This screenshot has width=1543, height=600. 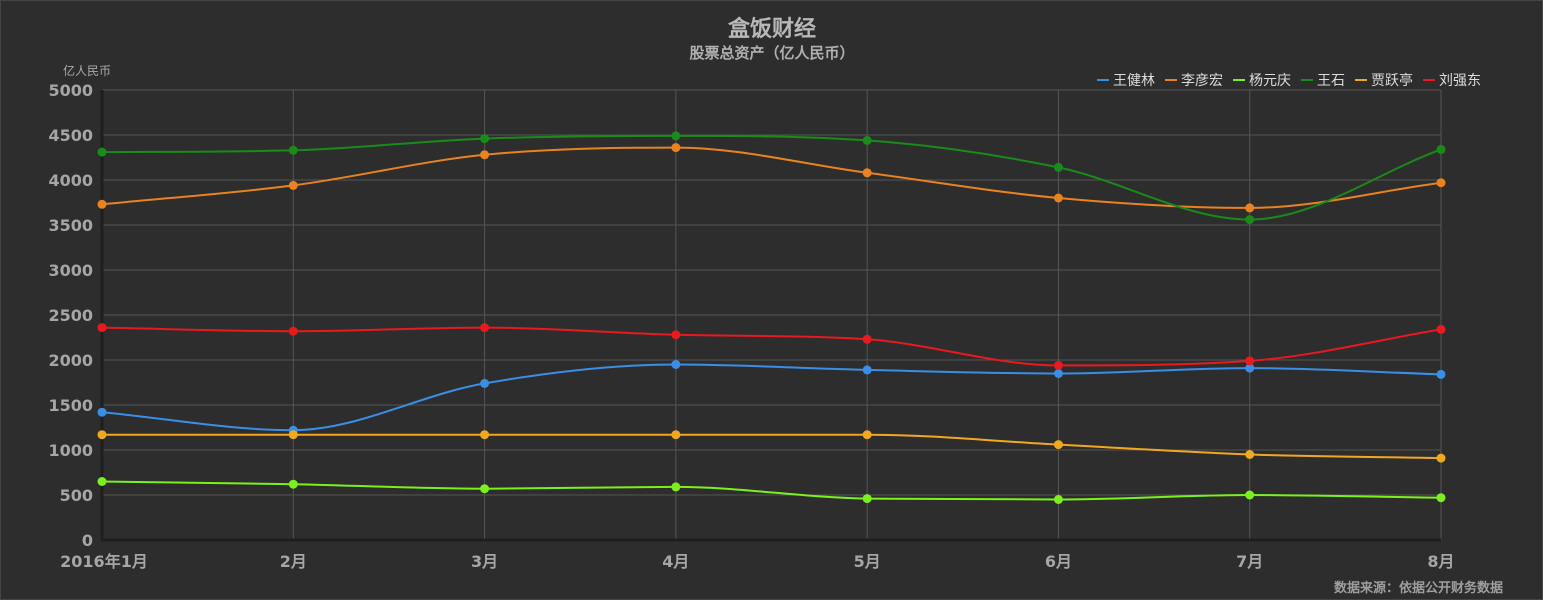 I want to click on y-tick-label: 4500, so click(x=70, y=135).